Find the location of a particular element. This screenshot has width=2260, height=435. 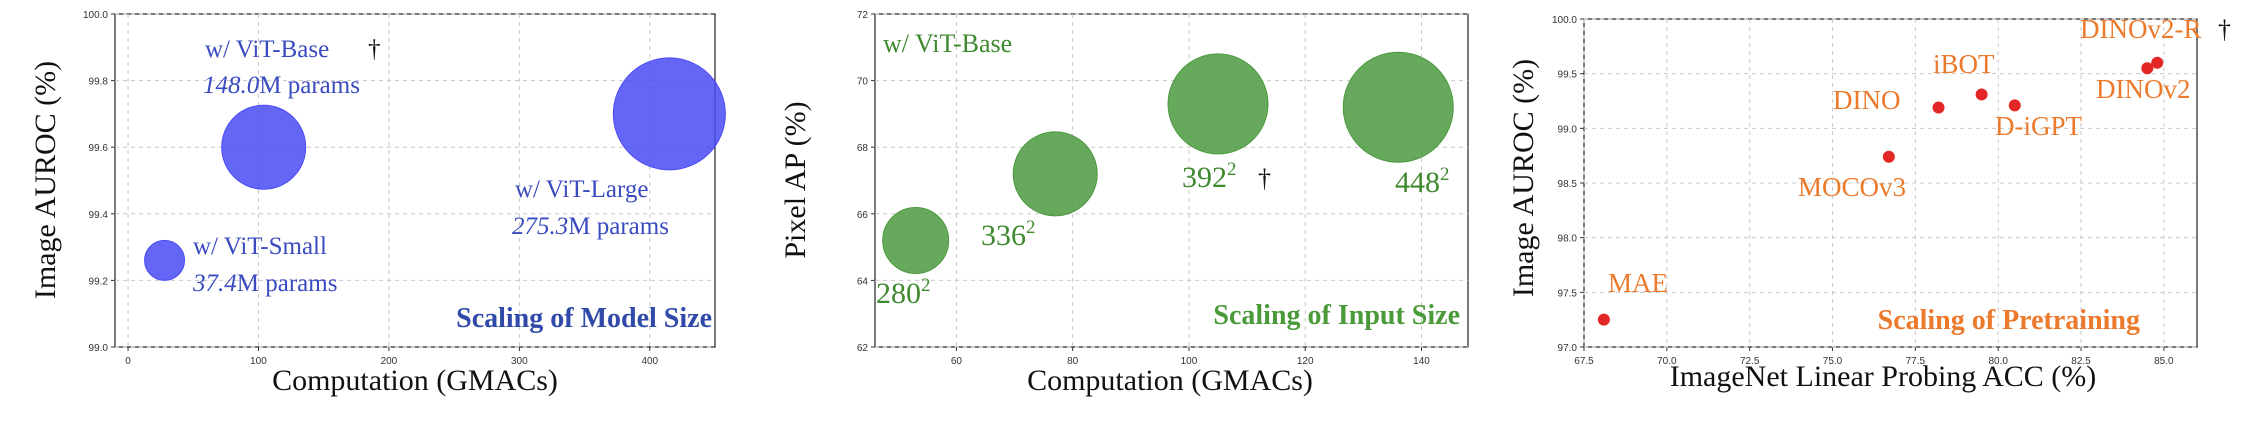

y-tick-label: 68 is located at coordinates (863, 148).